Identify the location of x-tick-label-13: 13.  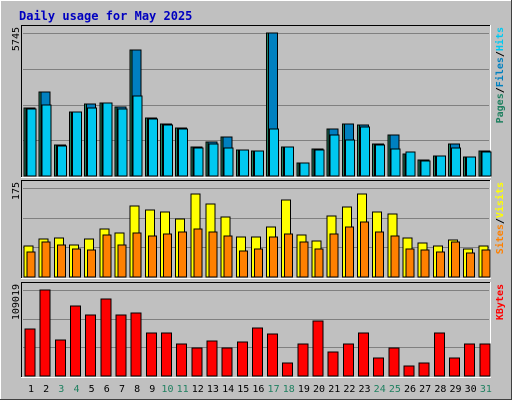
(213, 389).